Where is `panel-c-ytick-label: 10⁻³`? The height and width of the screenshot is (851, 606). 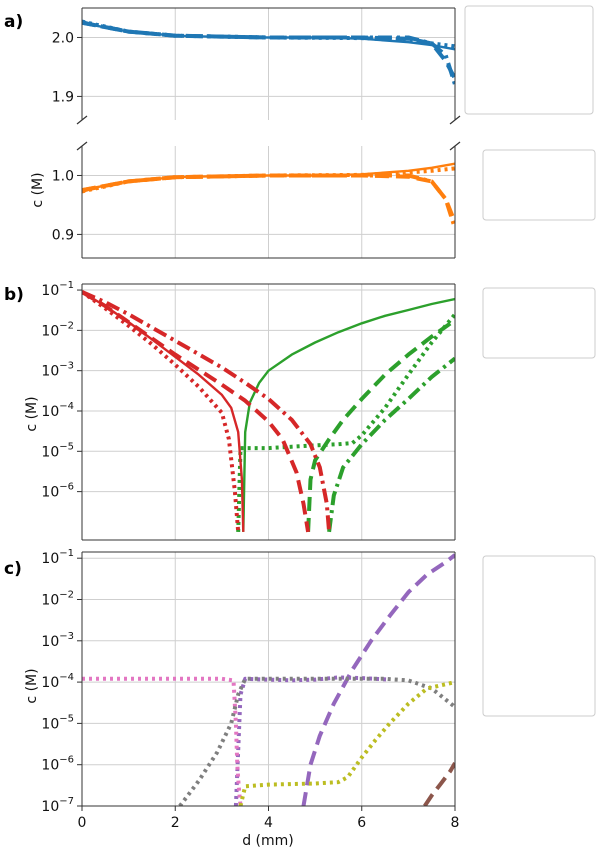 panel-c-ytick-label: 10⁻³ is located at coordinates (57, 640).